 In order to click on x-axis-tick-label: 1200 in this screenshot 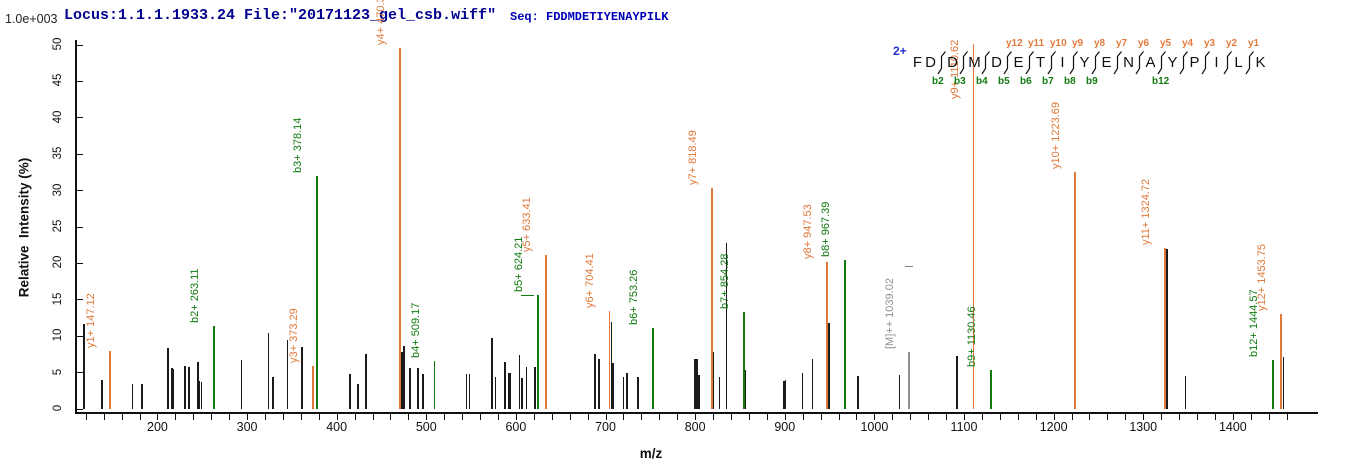, I will do `click(1053, 427)`.